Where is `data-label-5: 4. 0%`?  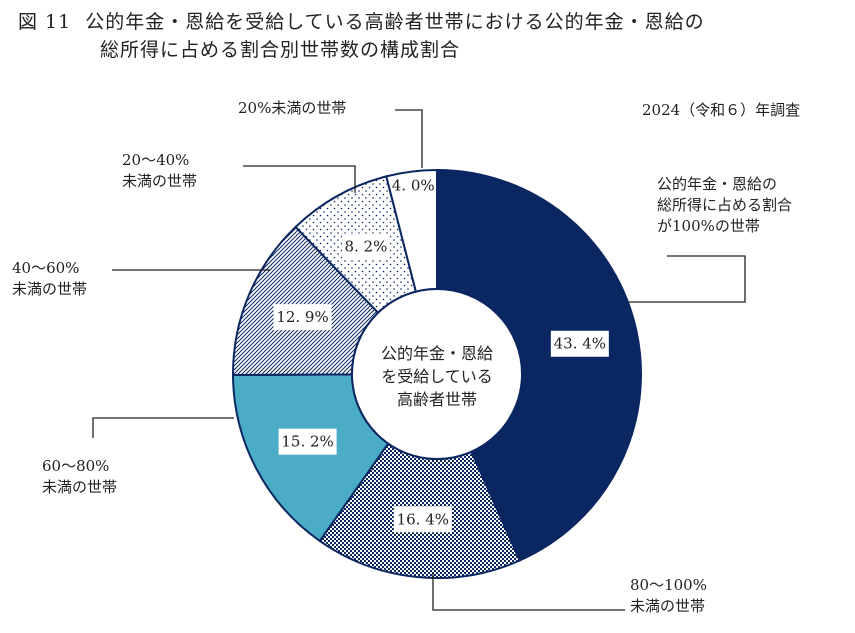
data-label-5: 4. 0% is located at coordinates (413, 185).